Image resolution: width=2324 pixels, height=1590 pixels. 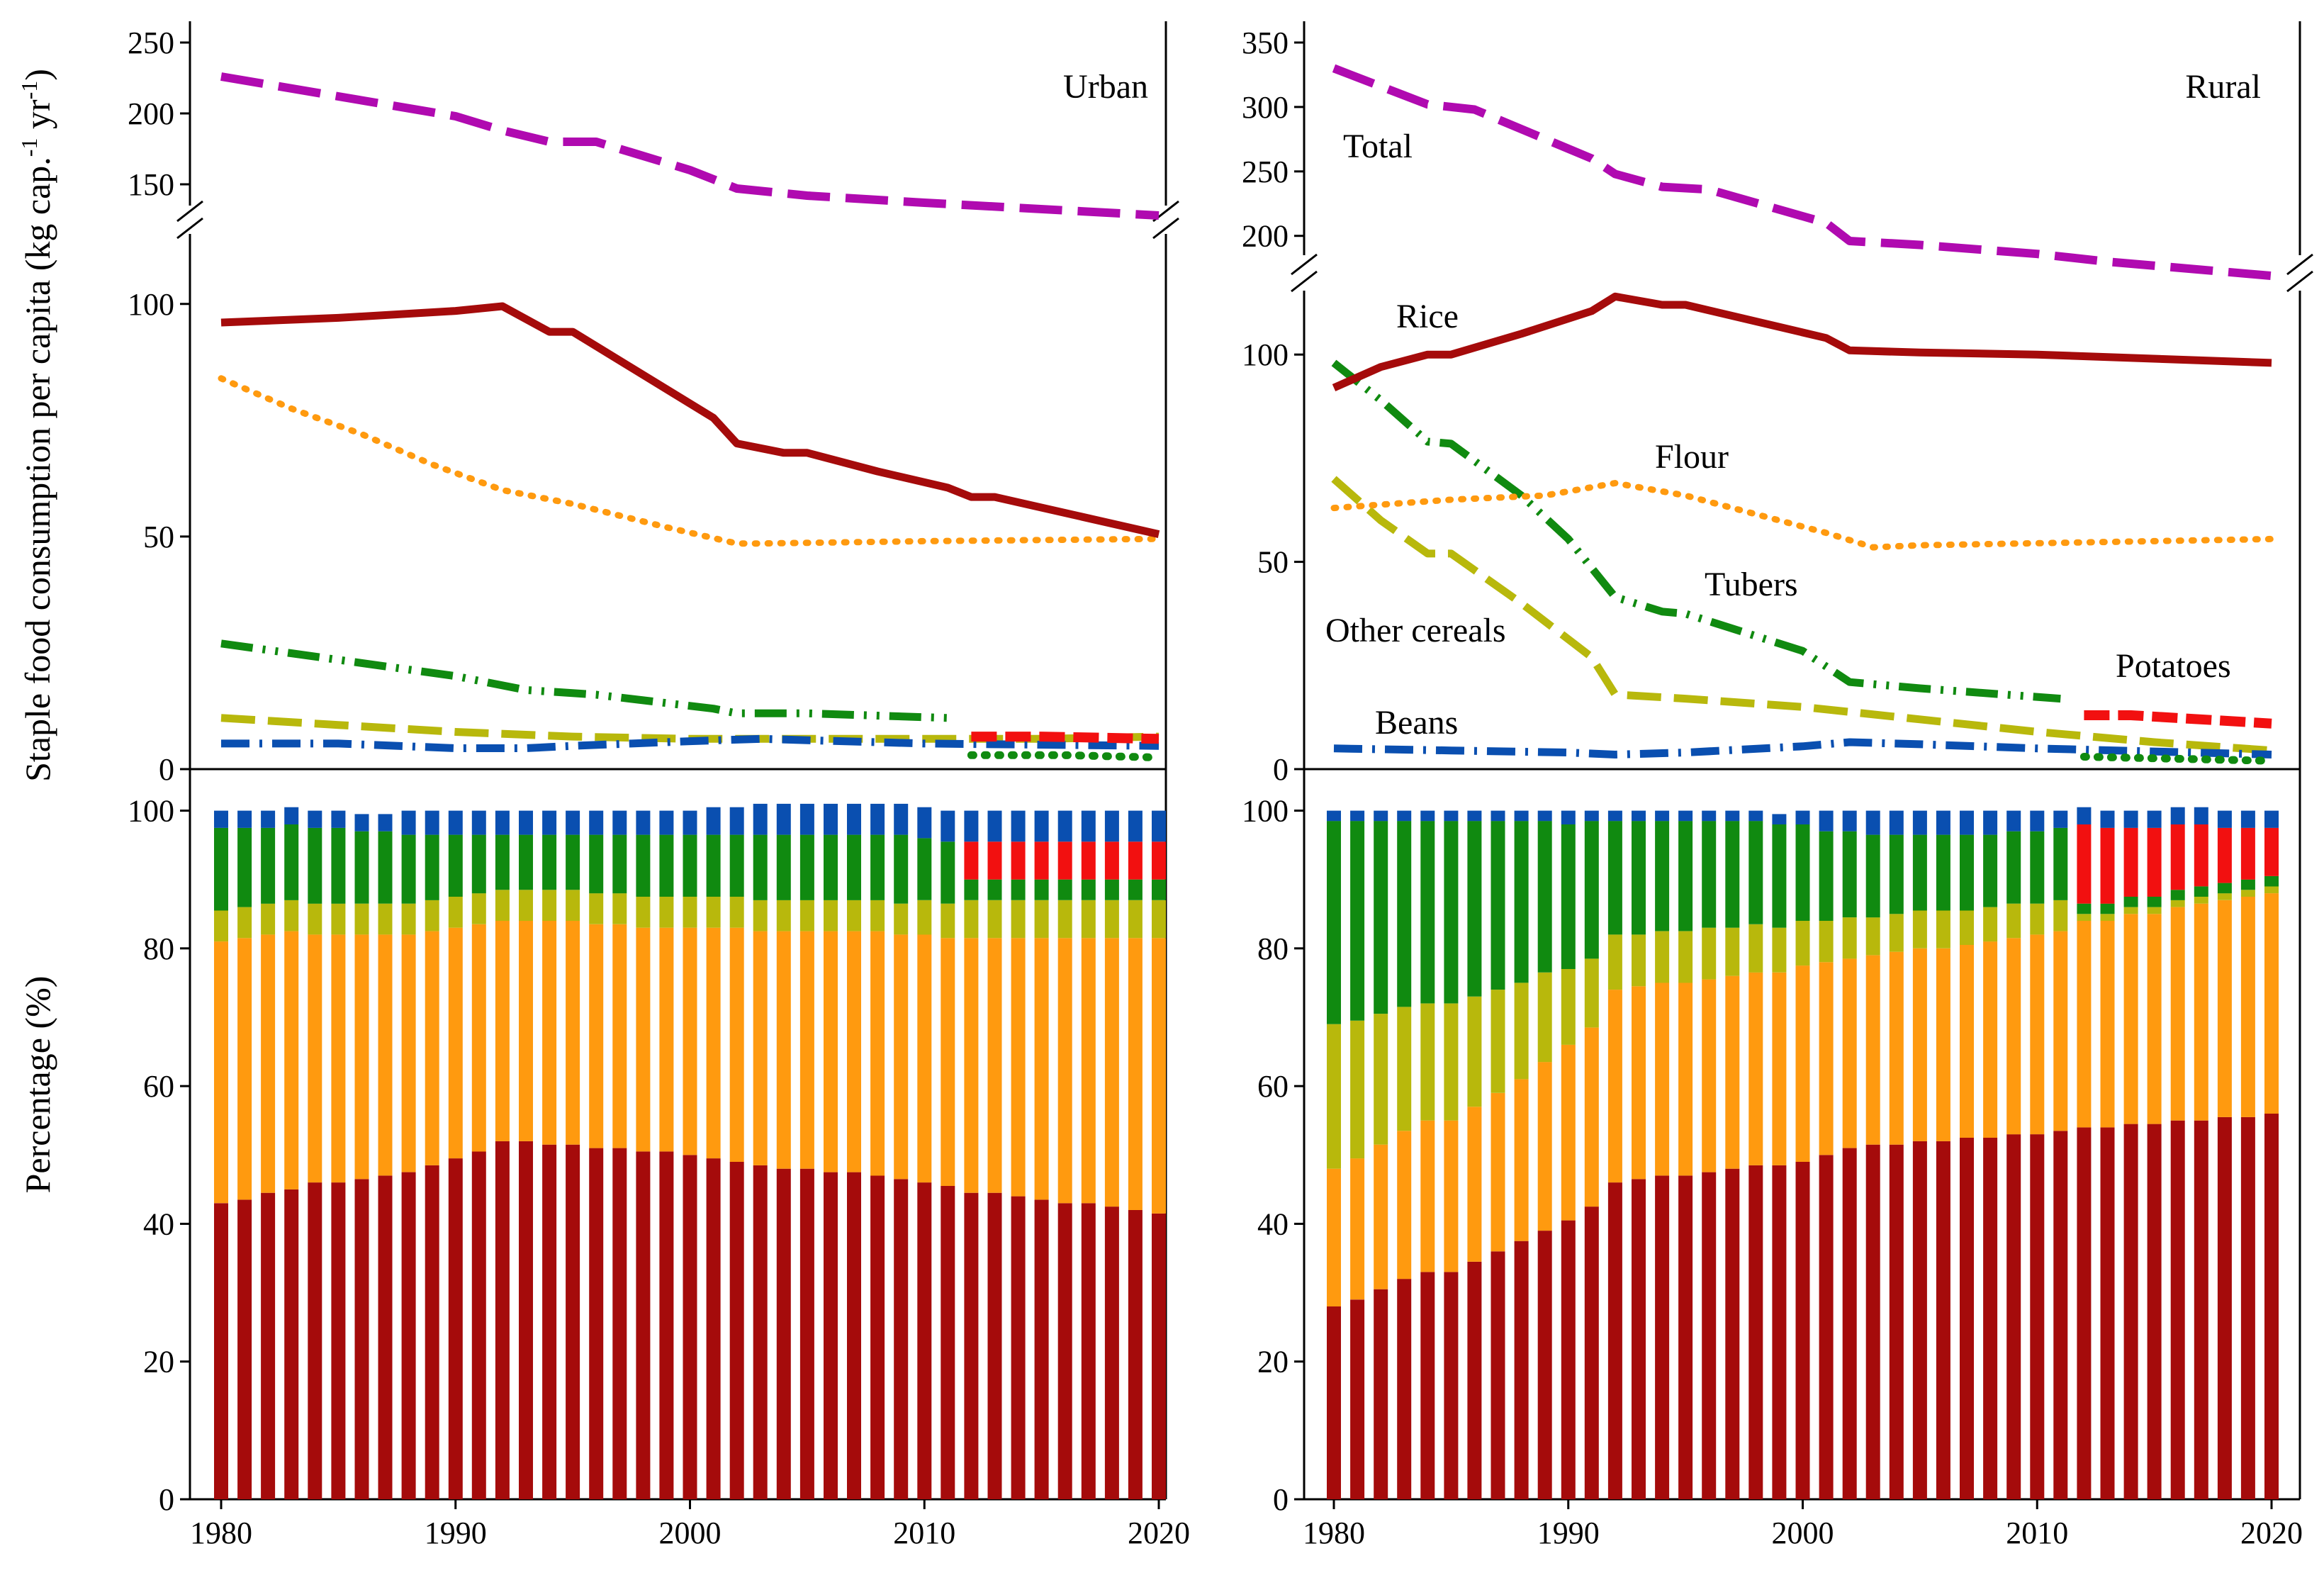 What do you see at coordinates (1692, 457) in the screenshot?
I see `label-flour: Flour` at bounding box center [1692, 457].